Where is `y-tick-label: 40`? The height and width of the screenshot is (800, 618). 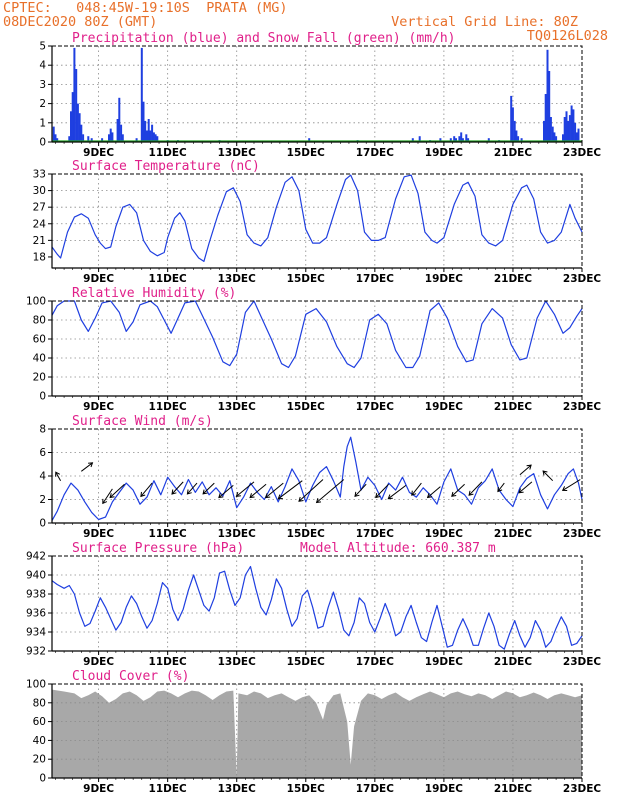
y-tick-label: 40 is located at coordinates (39, 741).